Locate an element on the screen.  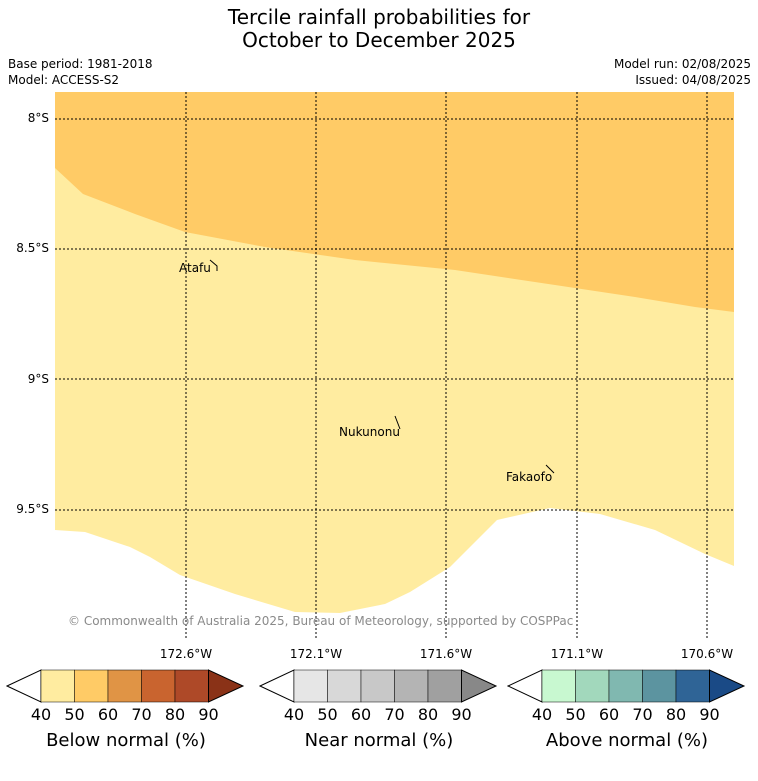
cbar-near-tick-80: 80 is located at coordinates (428, 714).